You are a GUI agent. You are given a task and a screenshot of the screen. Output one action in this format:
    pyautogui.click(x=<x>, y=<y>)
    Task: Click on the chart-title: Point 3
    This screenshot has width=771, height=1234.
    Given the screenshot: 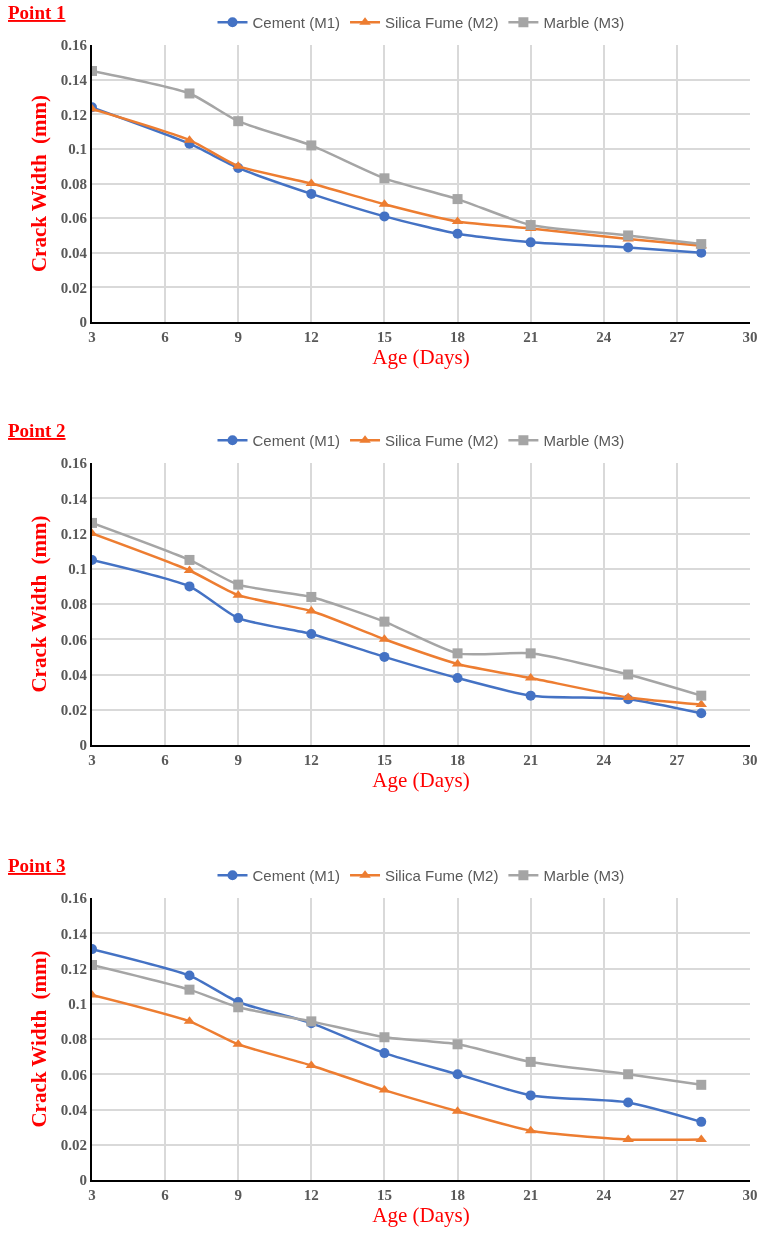 What is the action you would take?
    pyautogui.click(x=37, y=865)
    